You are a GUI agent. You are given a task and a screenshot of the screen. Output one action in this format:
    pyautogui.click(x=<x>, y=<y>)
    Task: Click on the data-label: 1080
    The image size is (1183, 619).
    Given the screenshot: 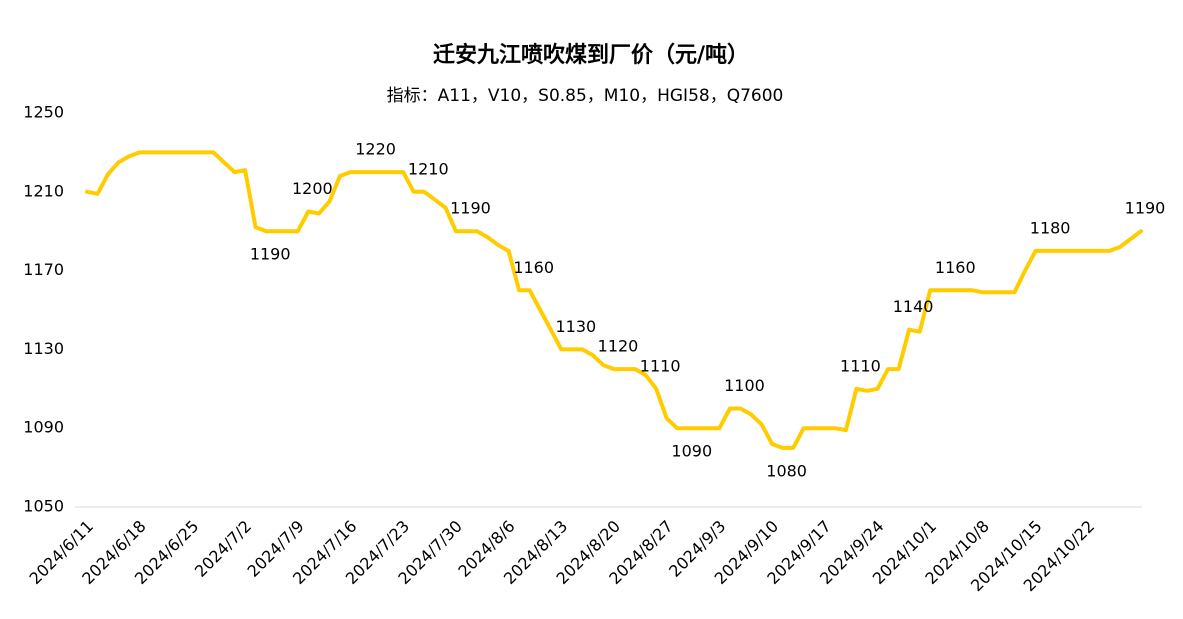 What is the action you would take?
    pyautogui.click(x=786, y=470)
    